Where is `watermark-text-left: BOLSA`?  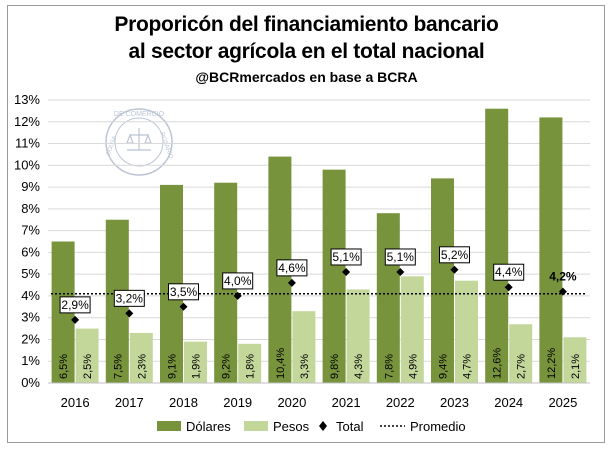
watermark-text-left: BOLSA is located at coordinates (112, 145).